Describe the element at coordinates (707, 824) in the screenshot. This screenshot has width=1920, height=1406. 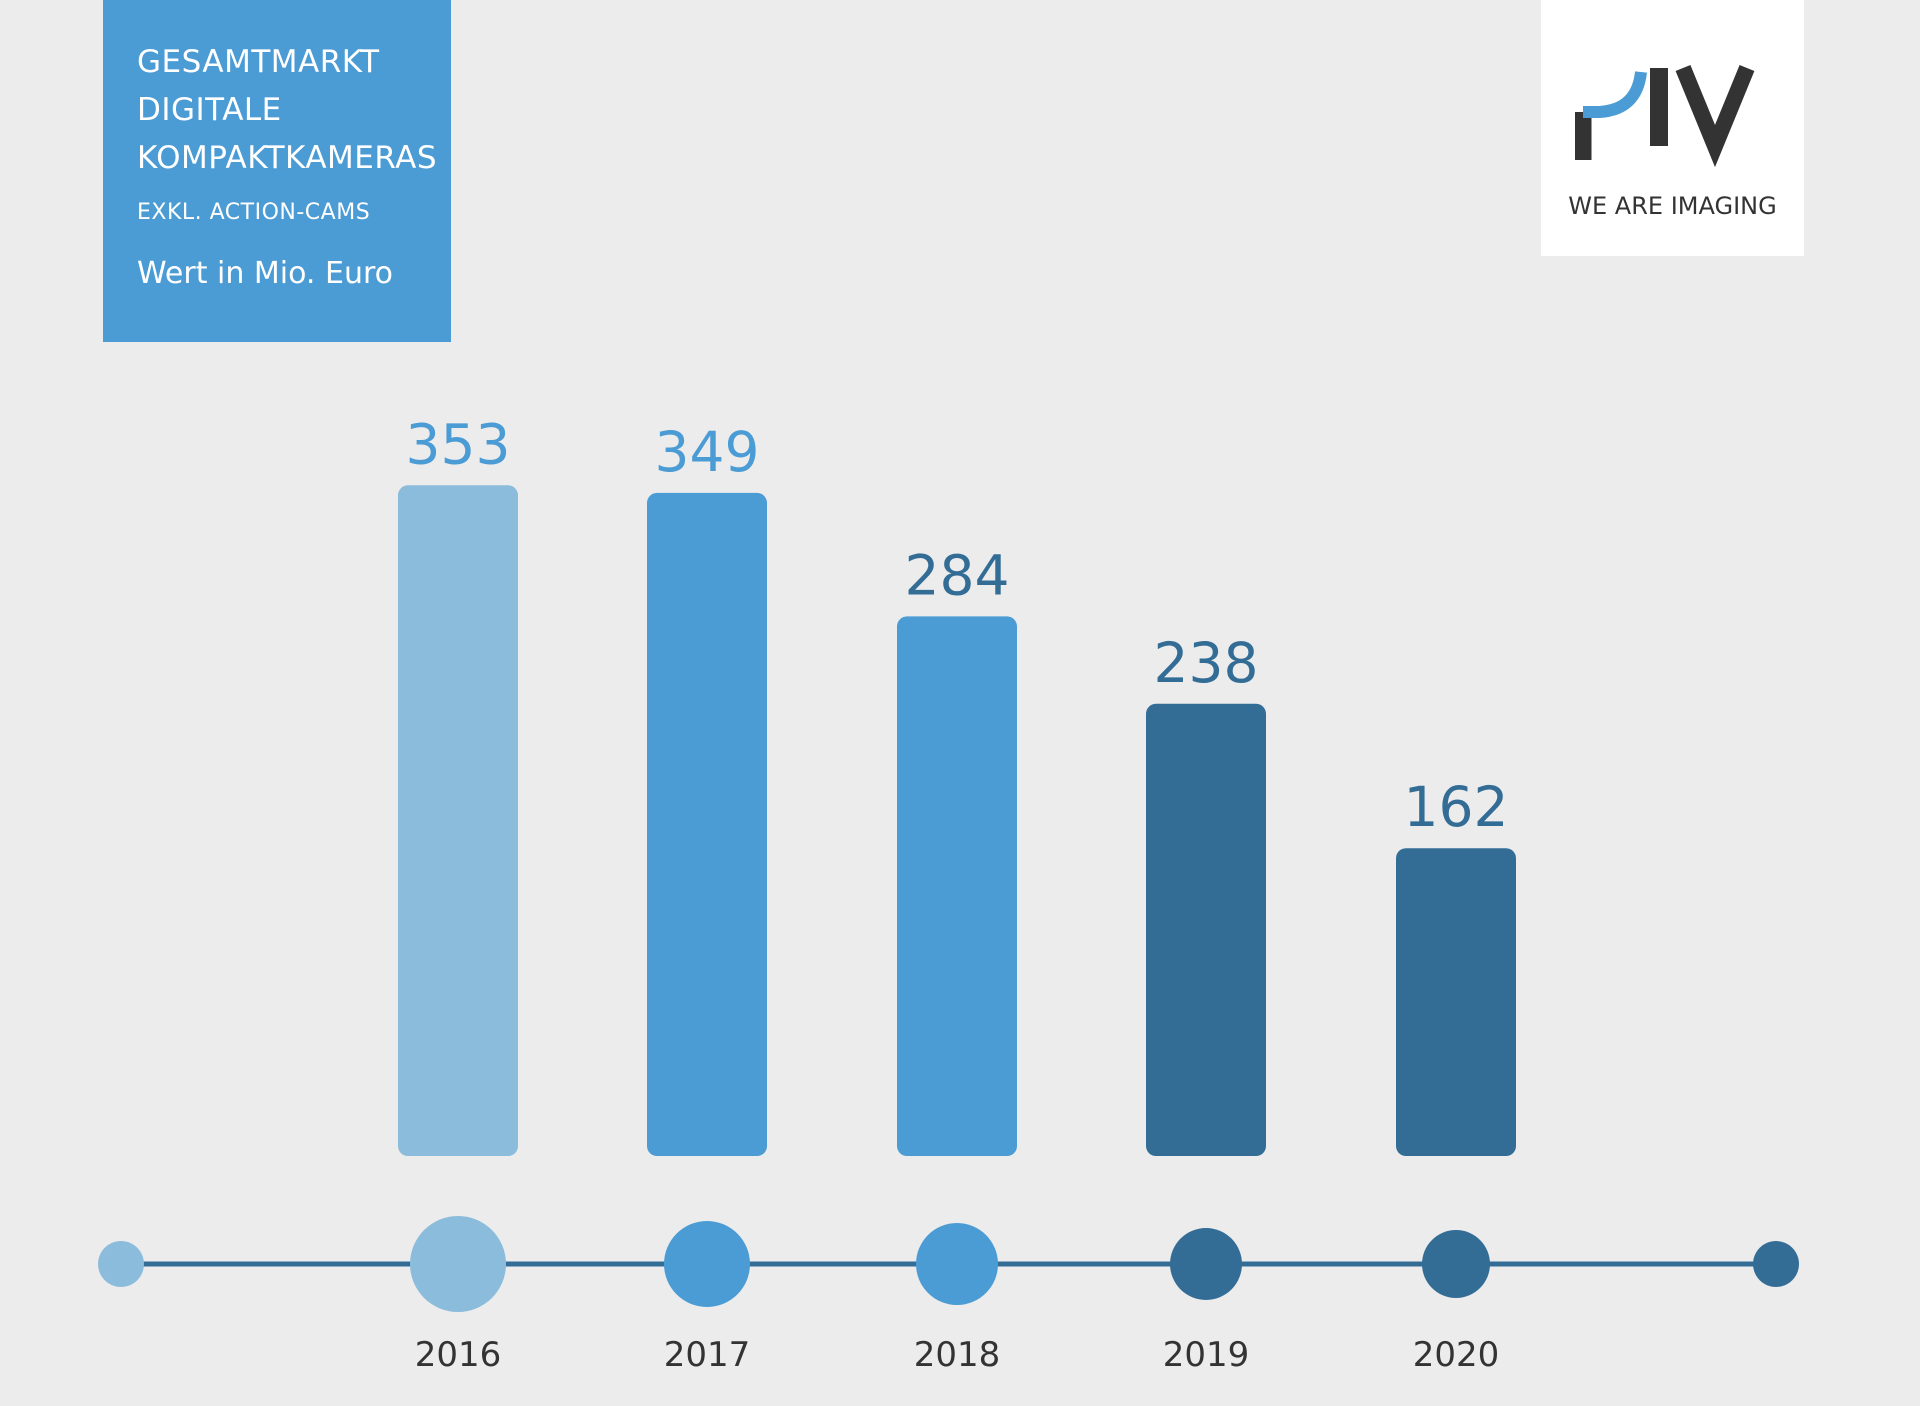
I see `bar-2017` at that location.